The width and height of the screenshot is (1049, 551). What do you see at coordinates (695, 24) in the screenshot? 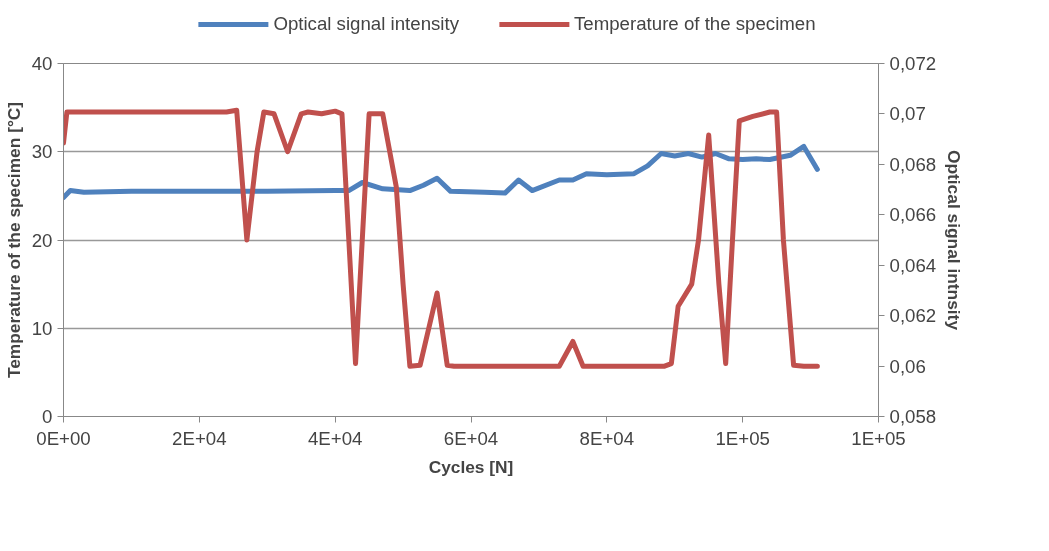
I see `legend-label: Temperature of the specimen` at bounding box center [695, 24].